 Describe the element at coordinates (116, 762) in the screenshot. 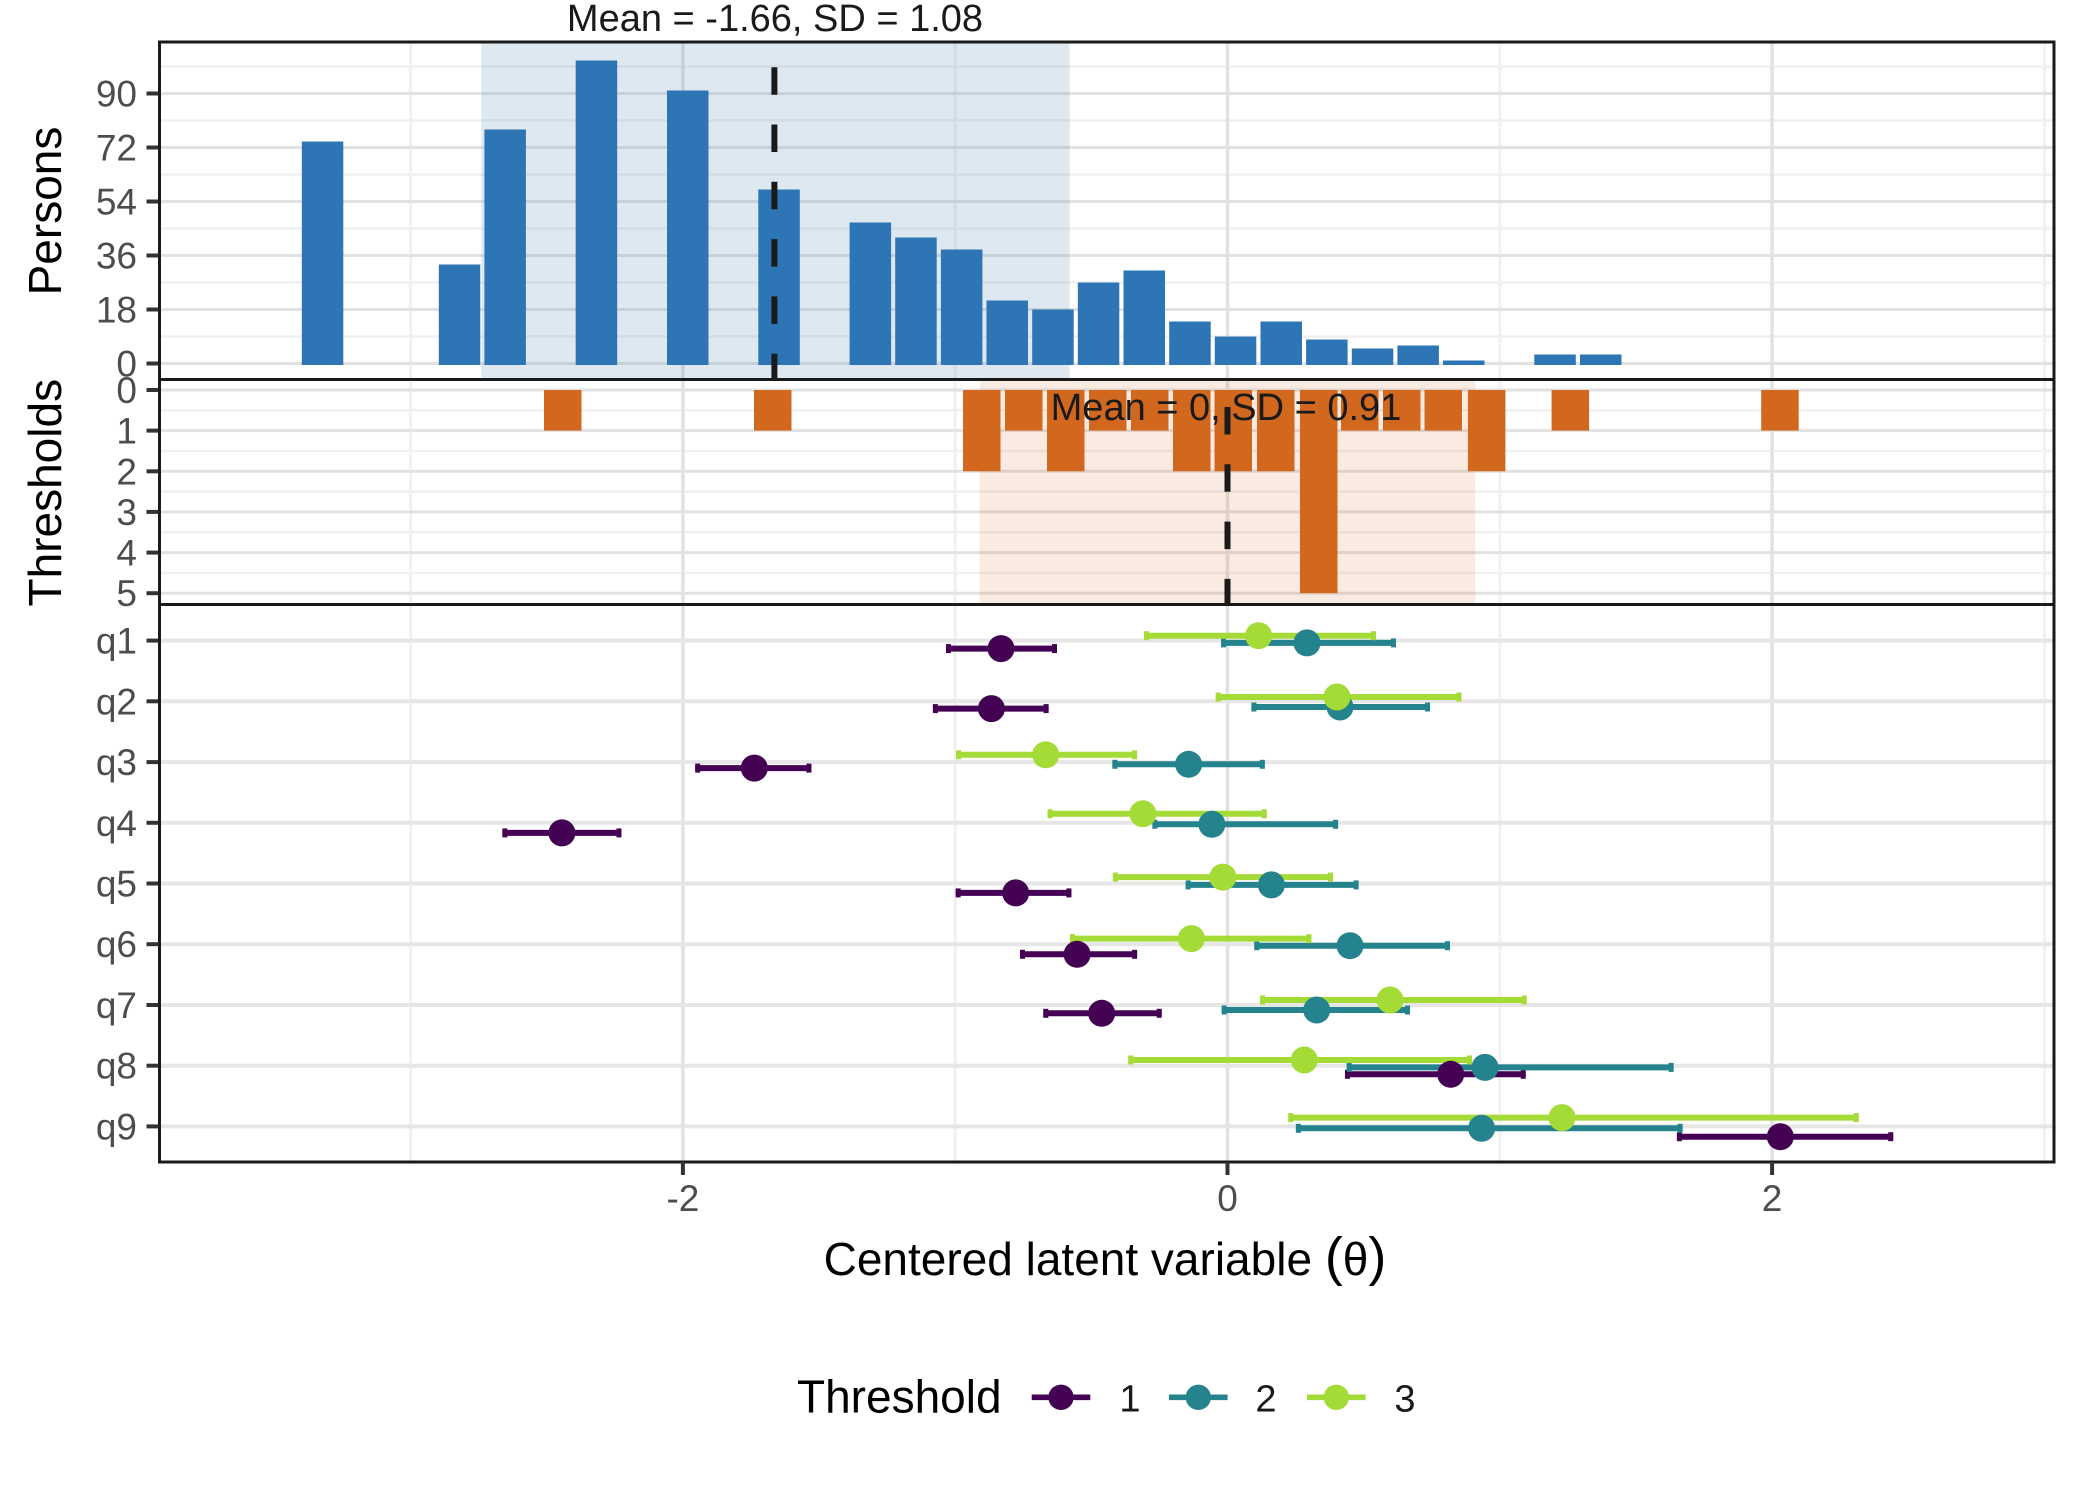

I see `svg-text: q3` at that location.